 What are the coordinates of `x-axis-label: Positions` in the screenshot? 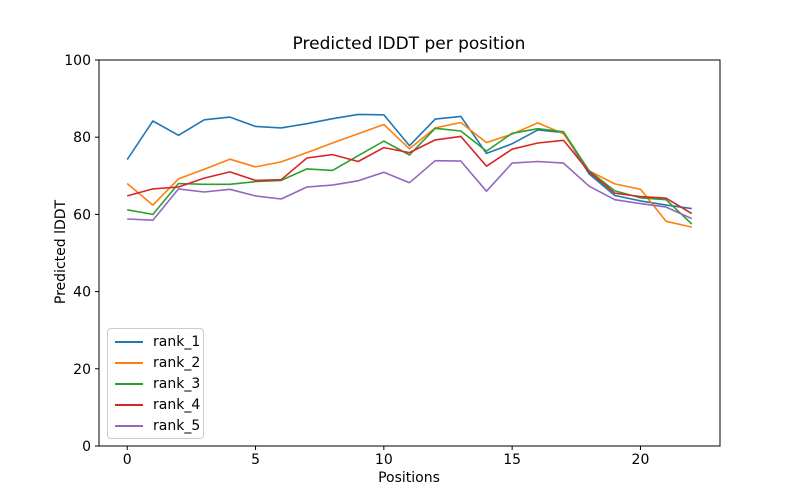 It's located at (409, 478).